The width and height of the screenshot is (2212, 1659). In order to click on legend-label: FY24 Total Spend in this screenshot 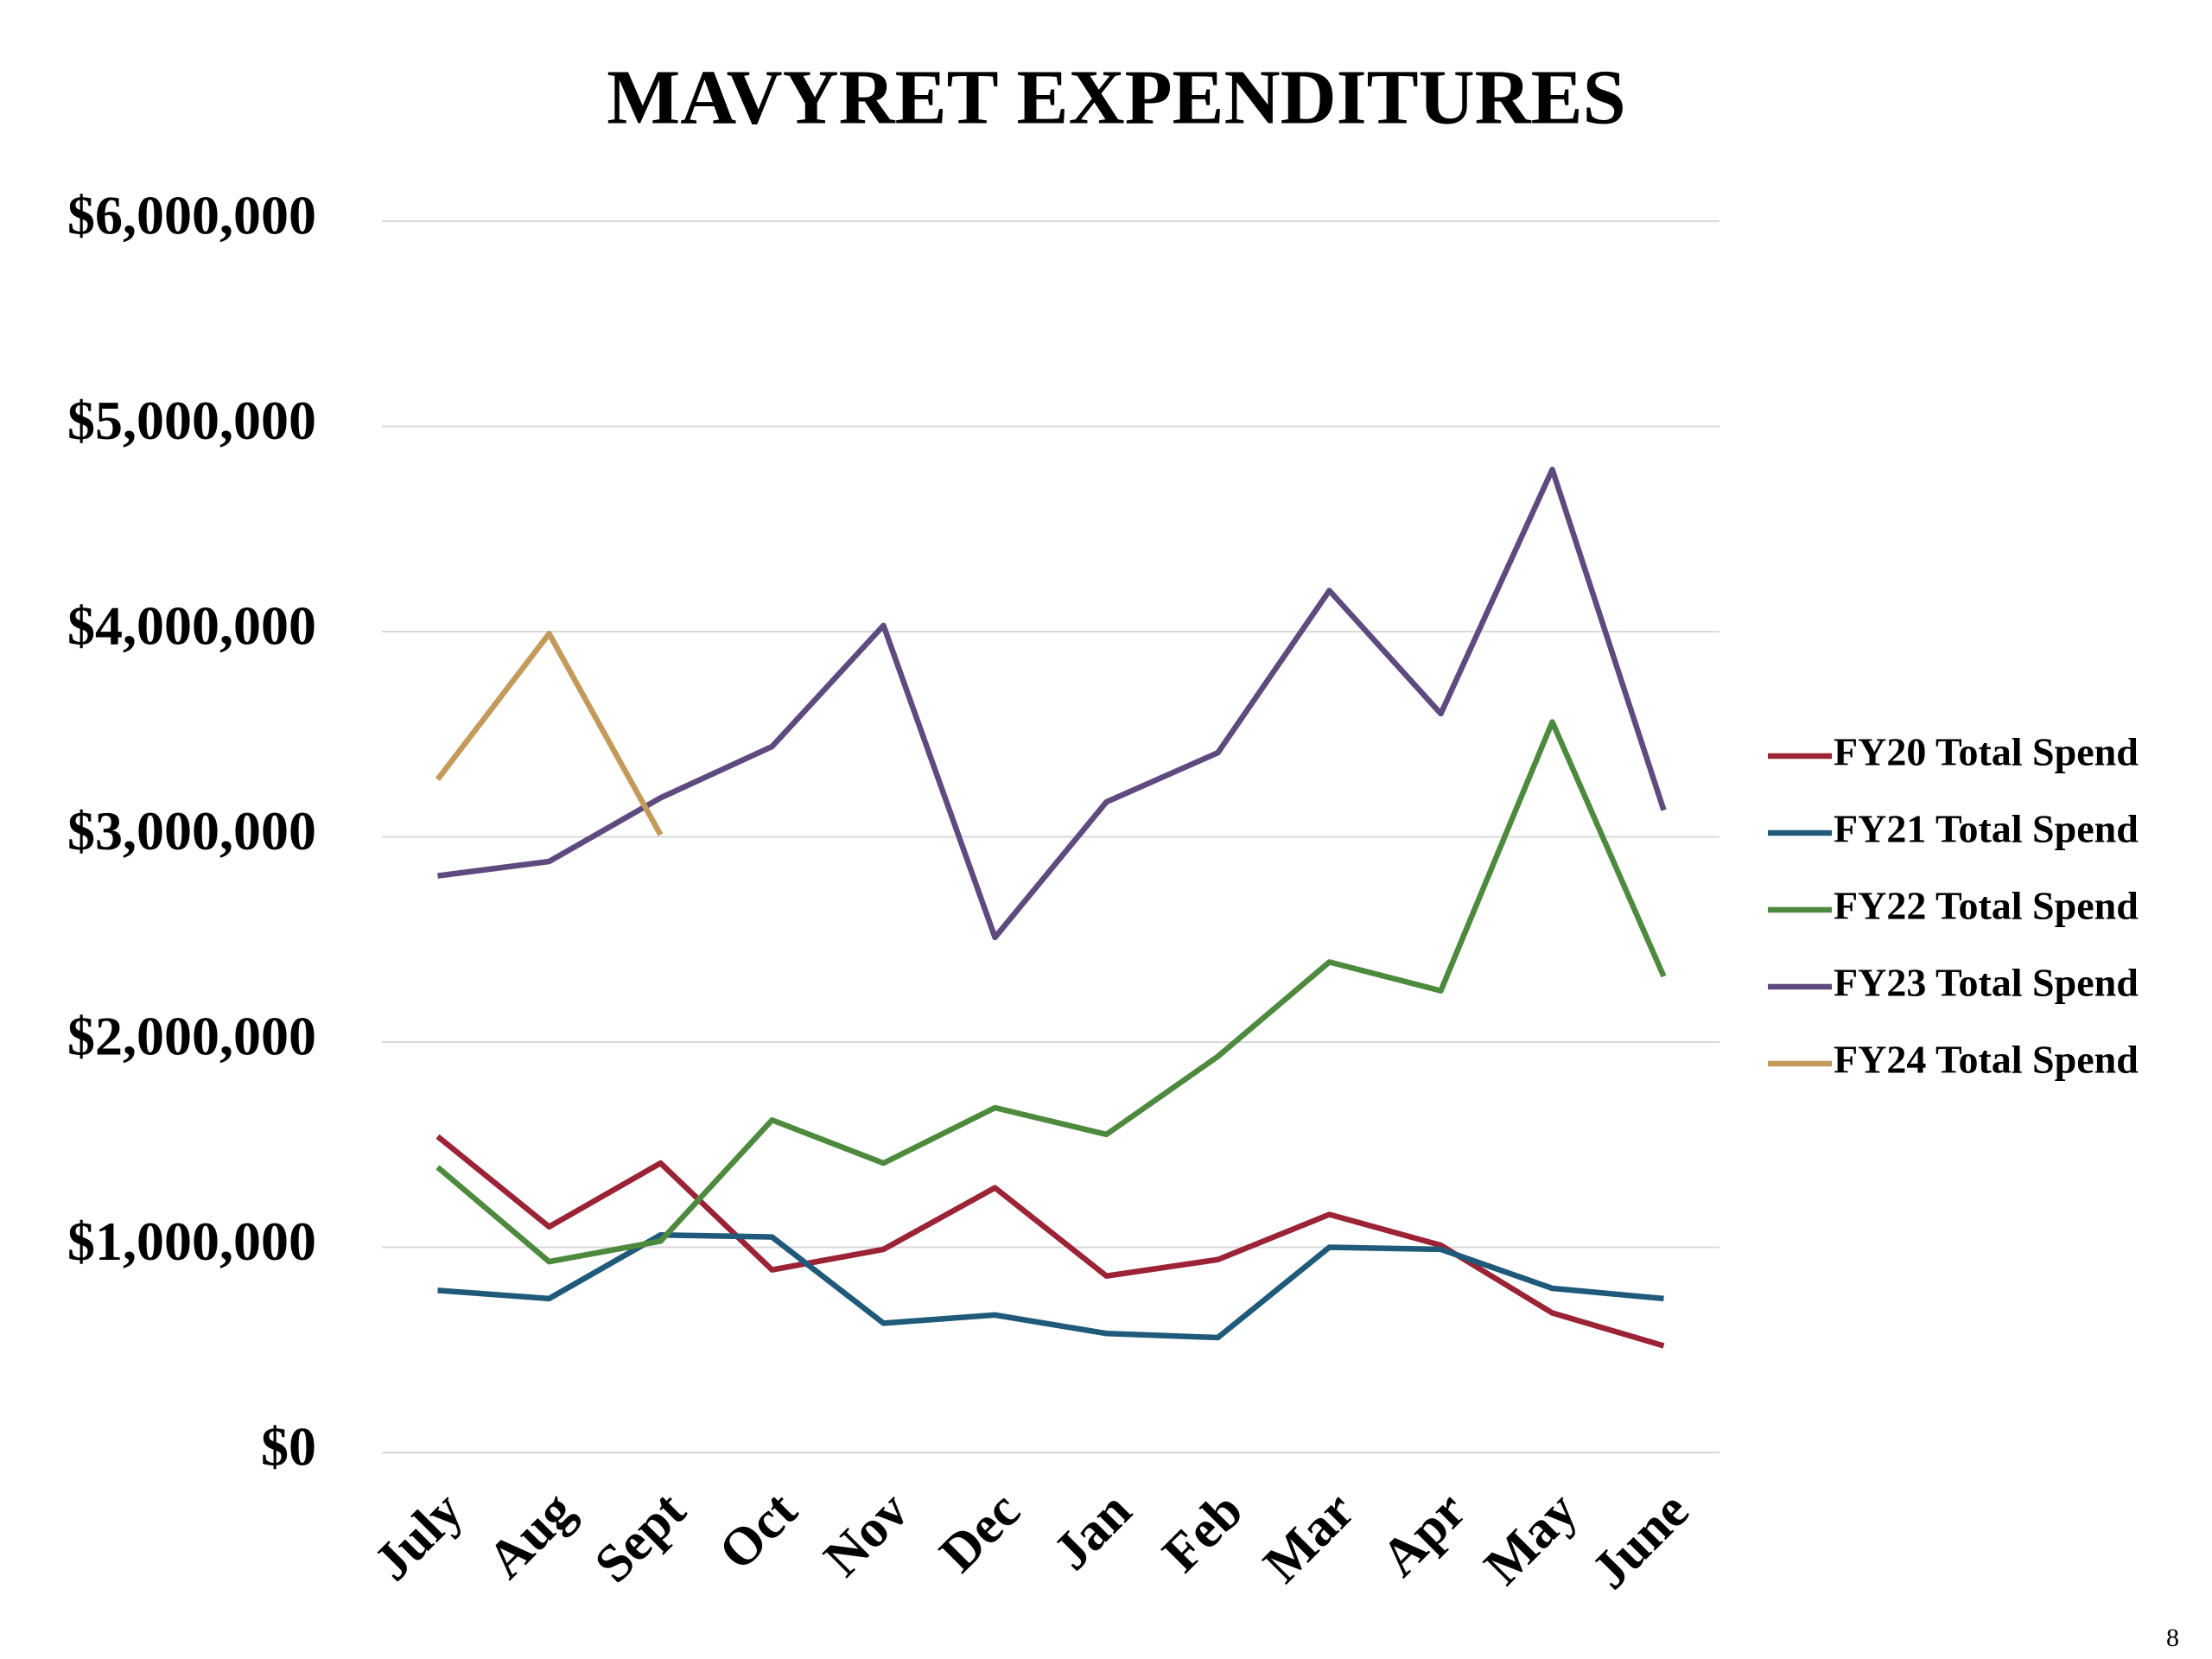, I will do `click(1986, 1060)`.